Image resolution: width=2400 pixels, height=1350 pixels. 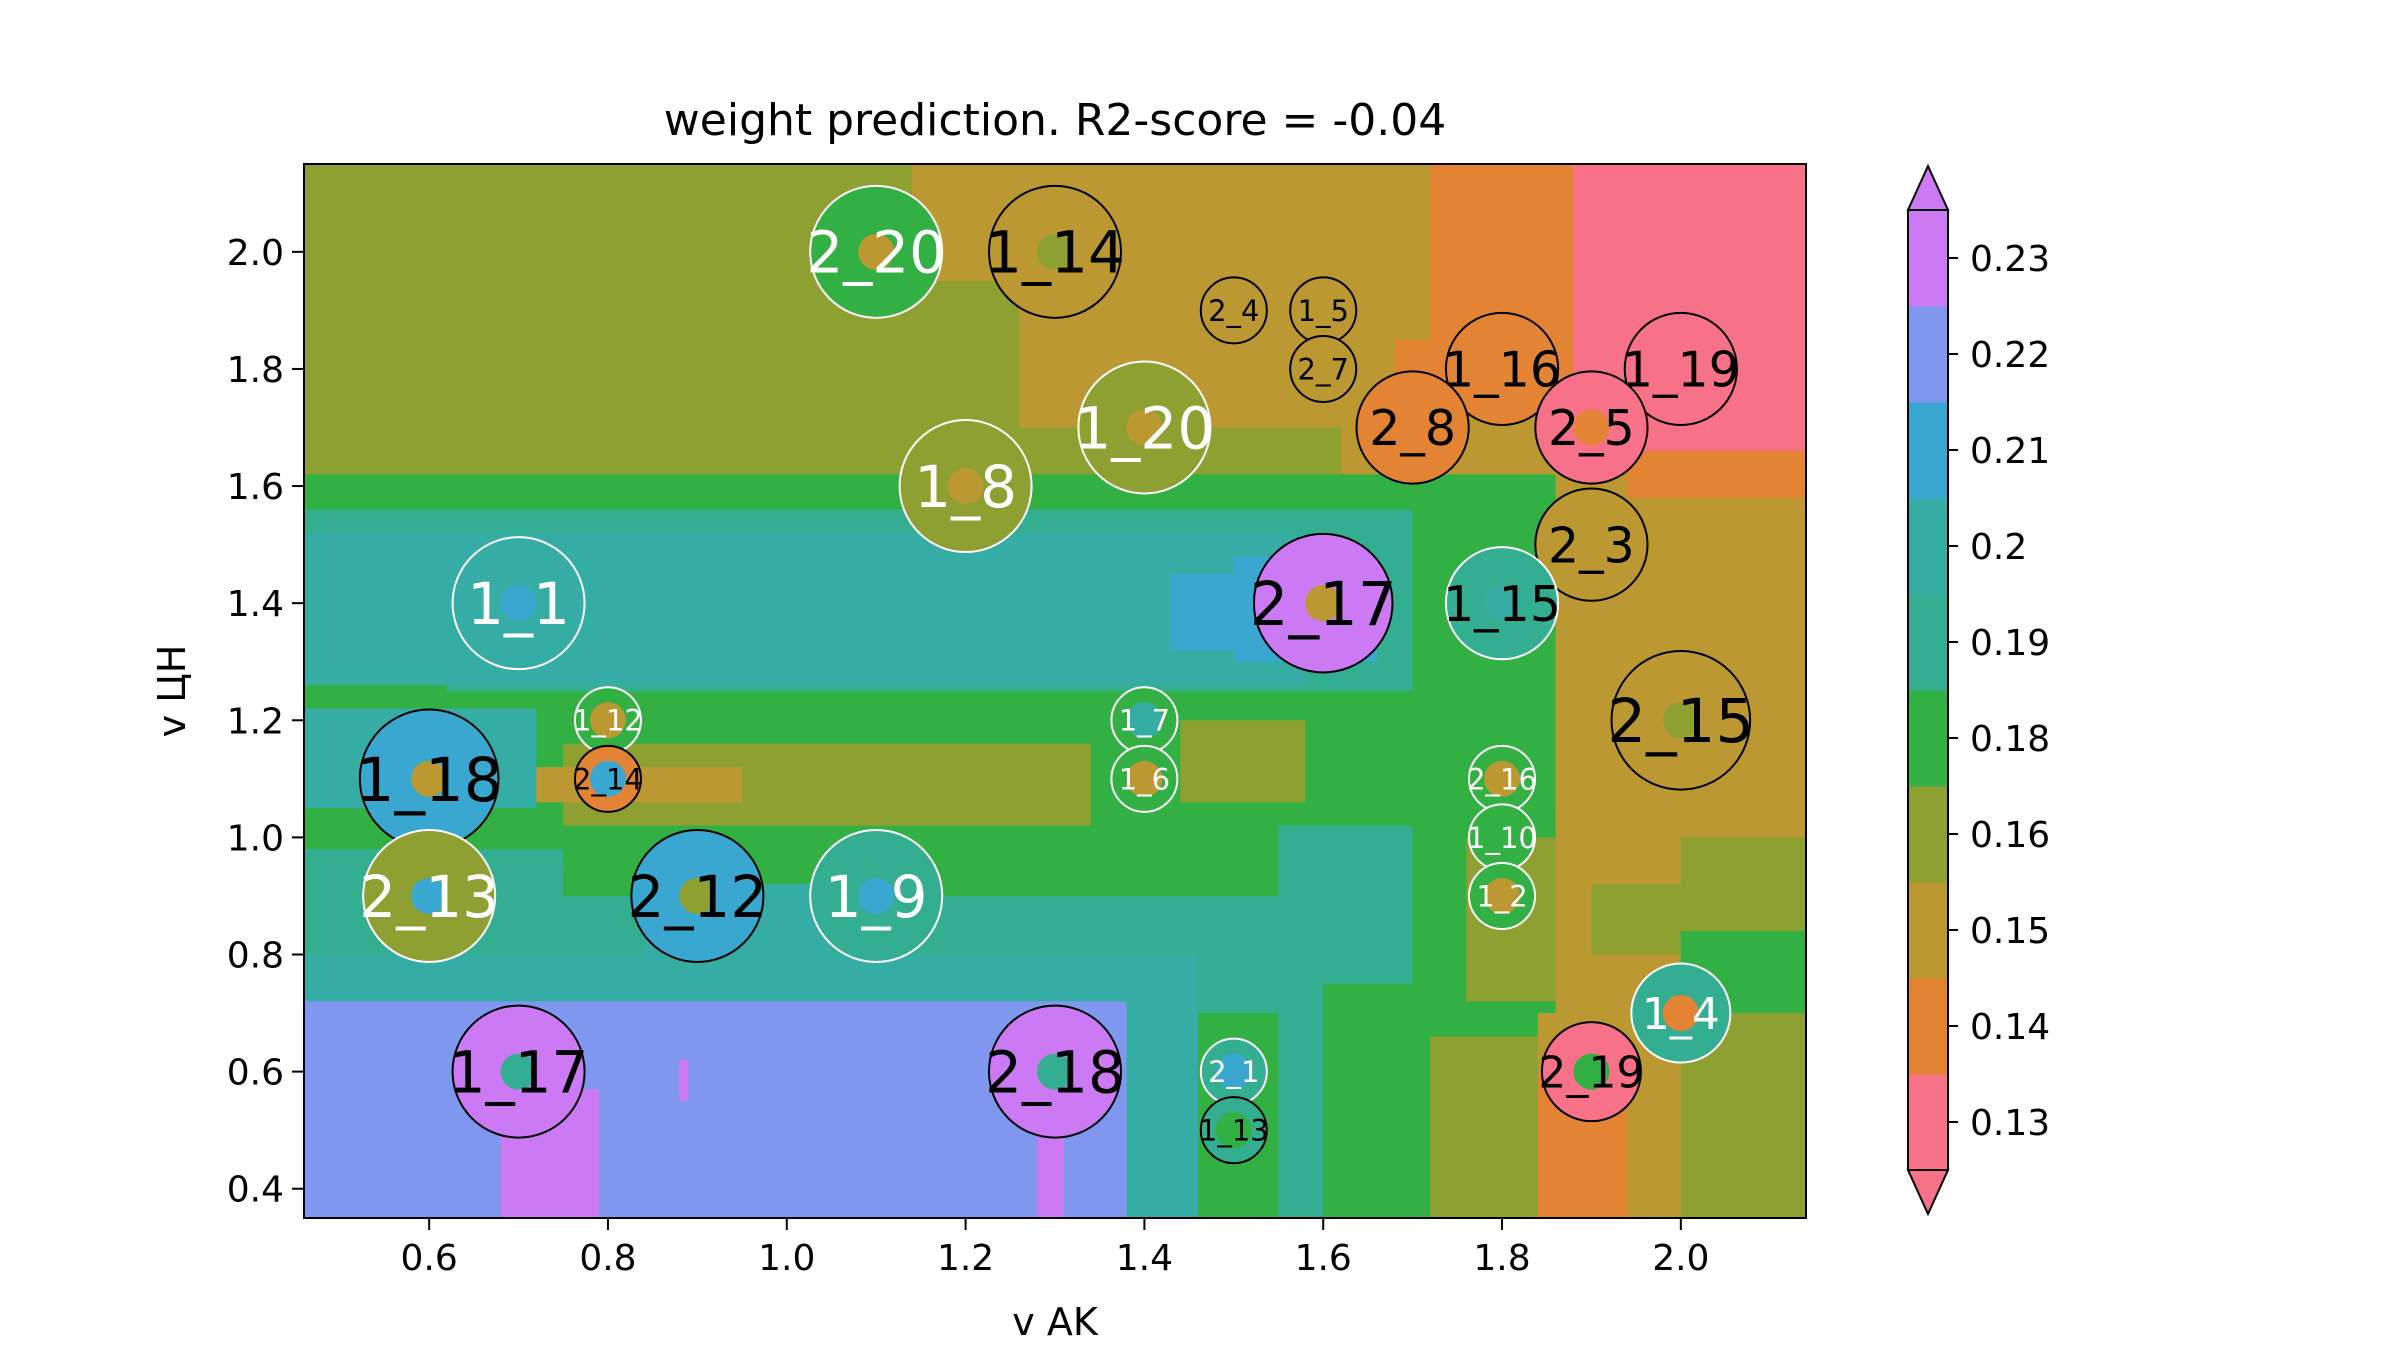 I want to click on data-point: 1_1, so click(x=518, y=603).